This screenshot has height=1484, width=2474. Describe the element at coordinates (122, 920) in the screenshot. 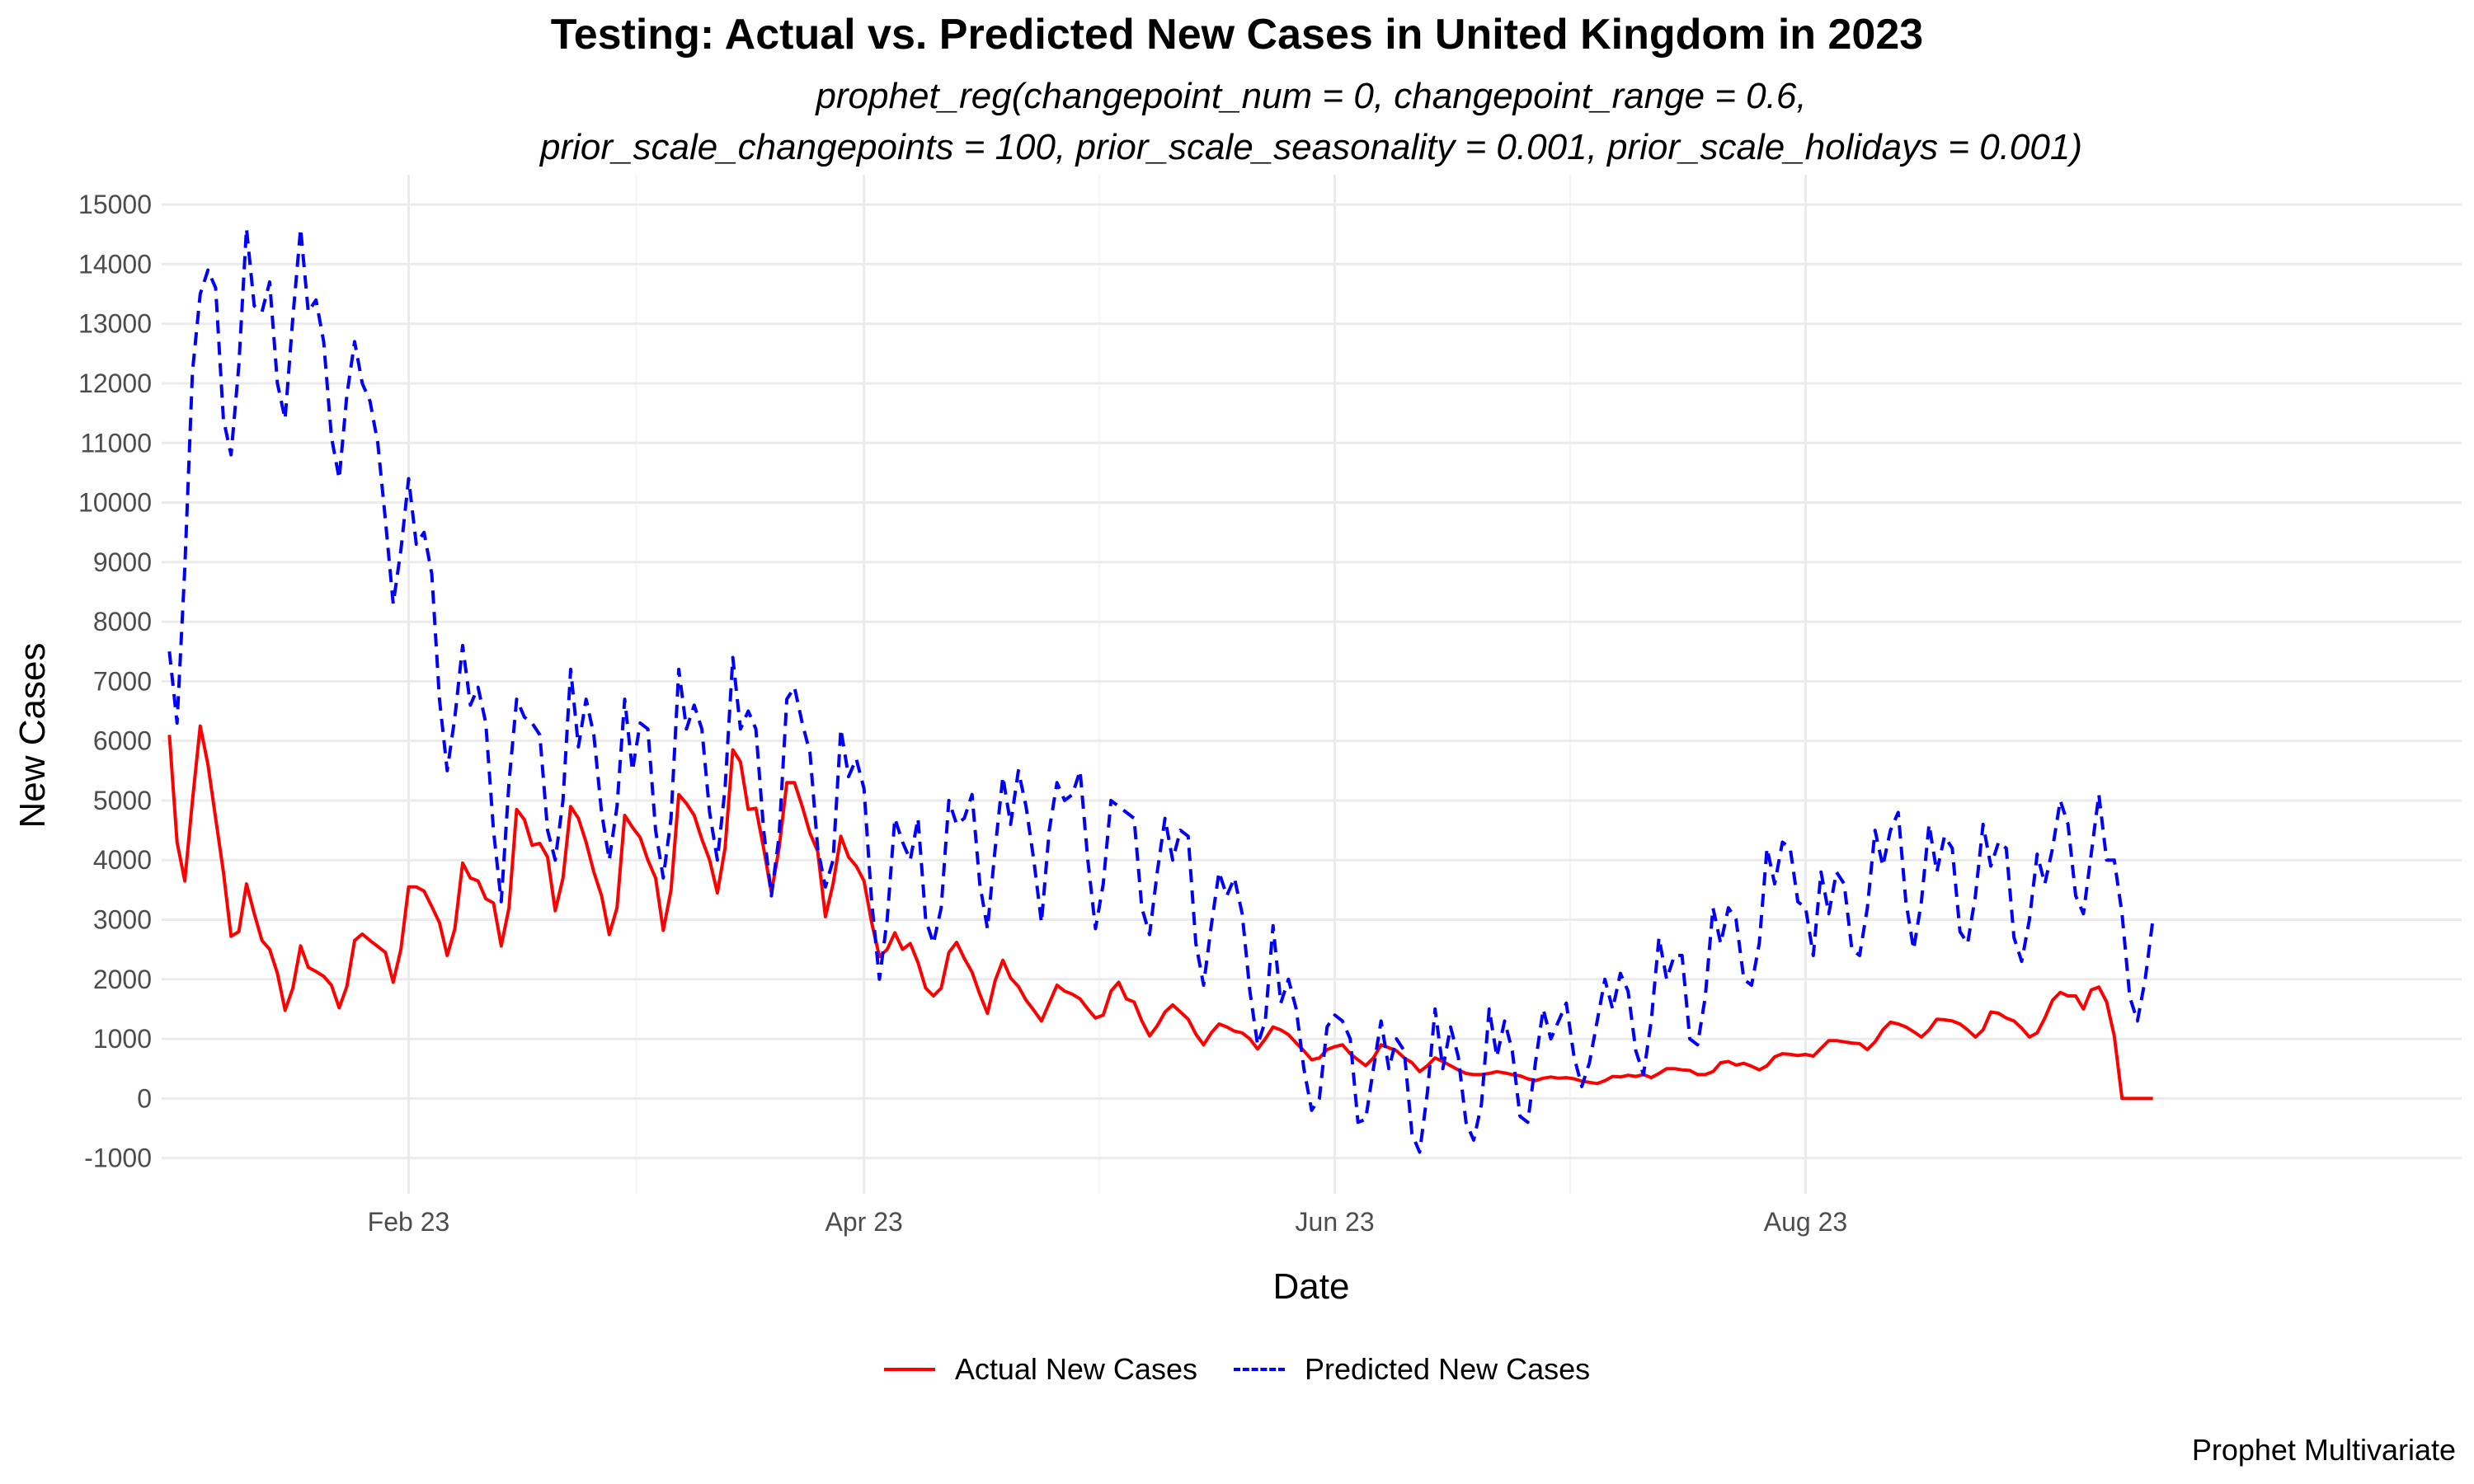

I see `y-tick-label: 3000` at that location.